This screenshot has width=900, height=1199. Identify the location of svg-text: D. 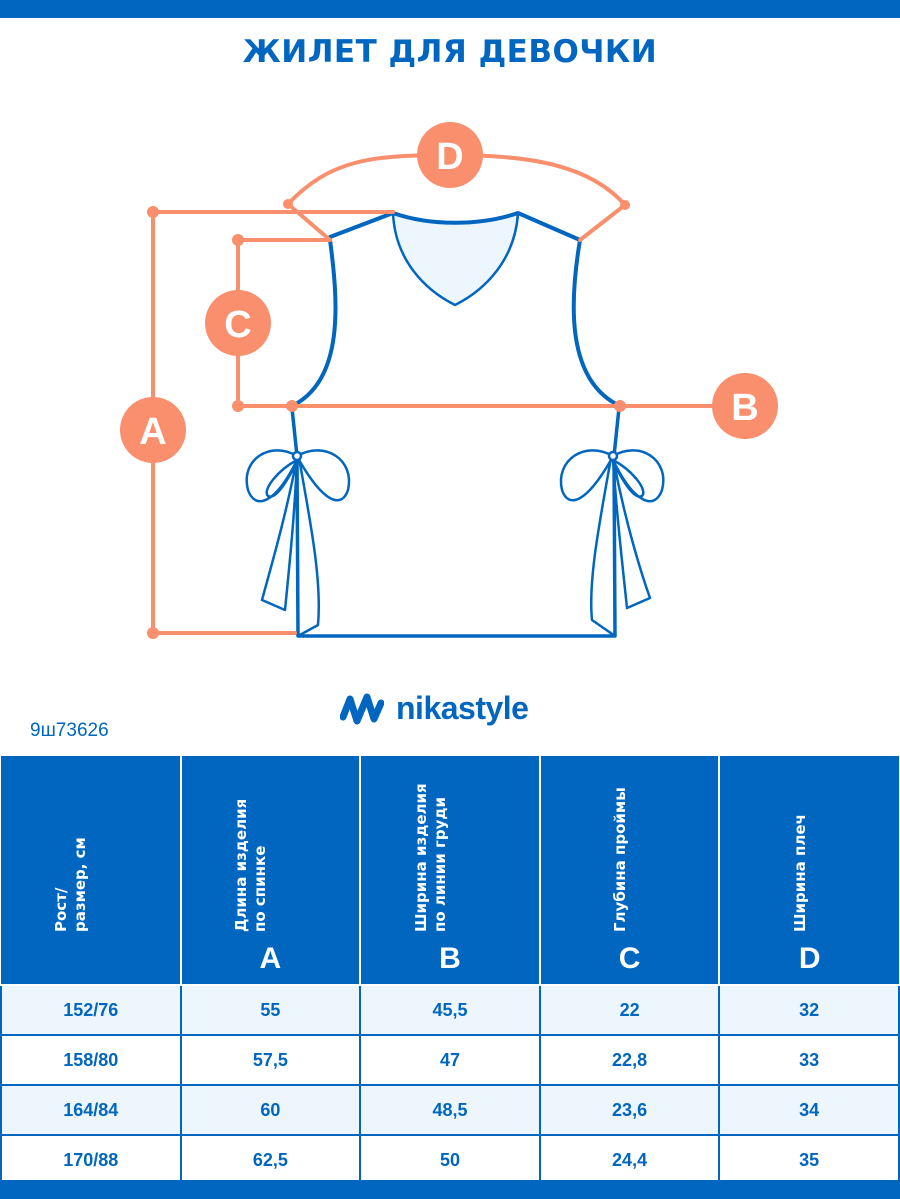
(449, 157).